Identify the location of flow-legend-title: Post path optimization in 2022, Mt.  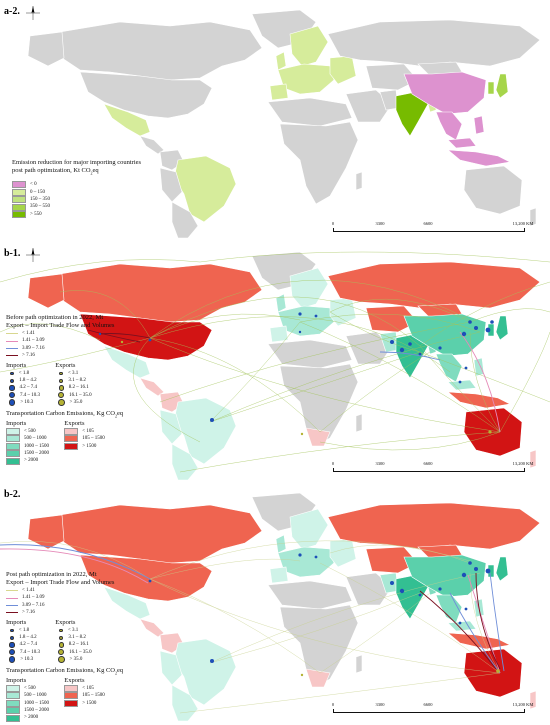
(51, 574).